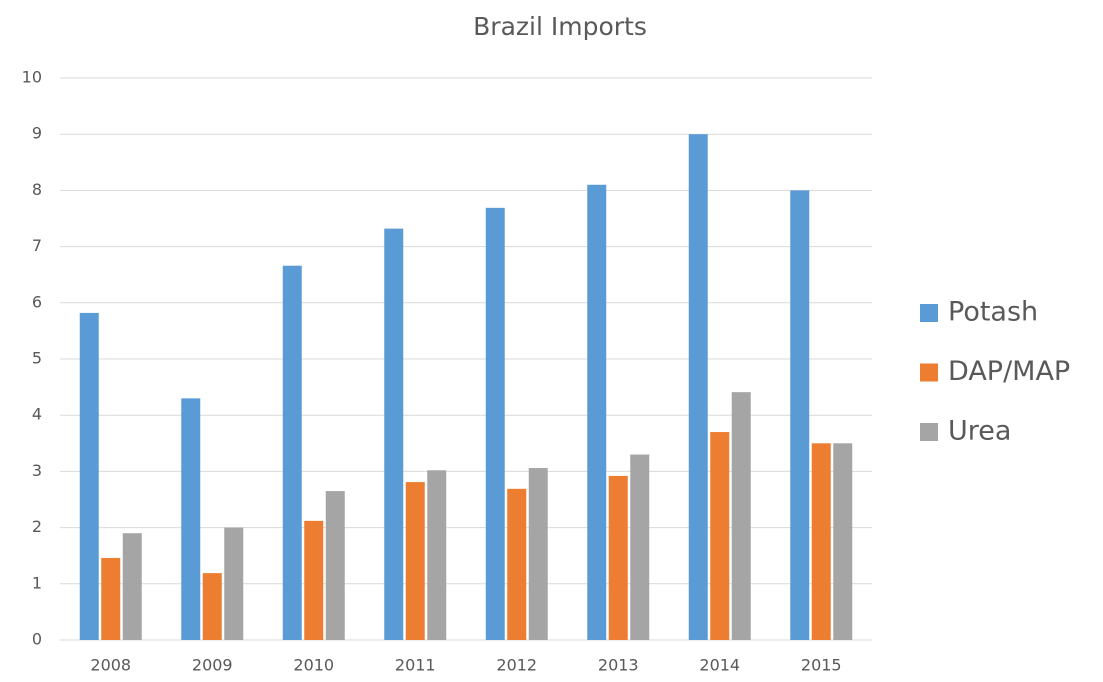 This screenshot has height=682, width=1103. Describe the element at coordinates (313, 665) in the screenshot. I see `x-tick-label: 2010` at that location.